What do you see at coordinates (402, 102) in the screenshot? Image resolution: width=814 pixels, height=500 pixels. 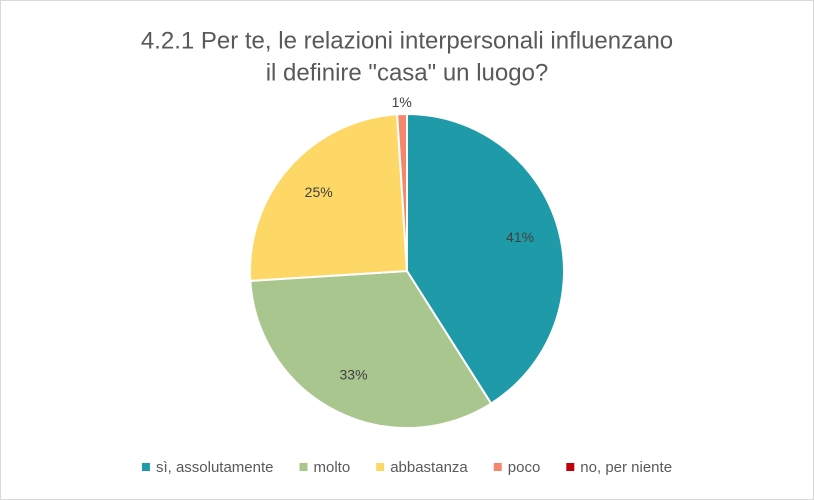 I see `data-label: 1%` at bounding box center [402, 102].